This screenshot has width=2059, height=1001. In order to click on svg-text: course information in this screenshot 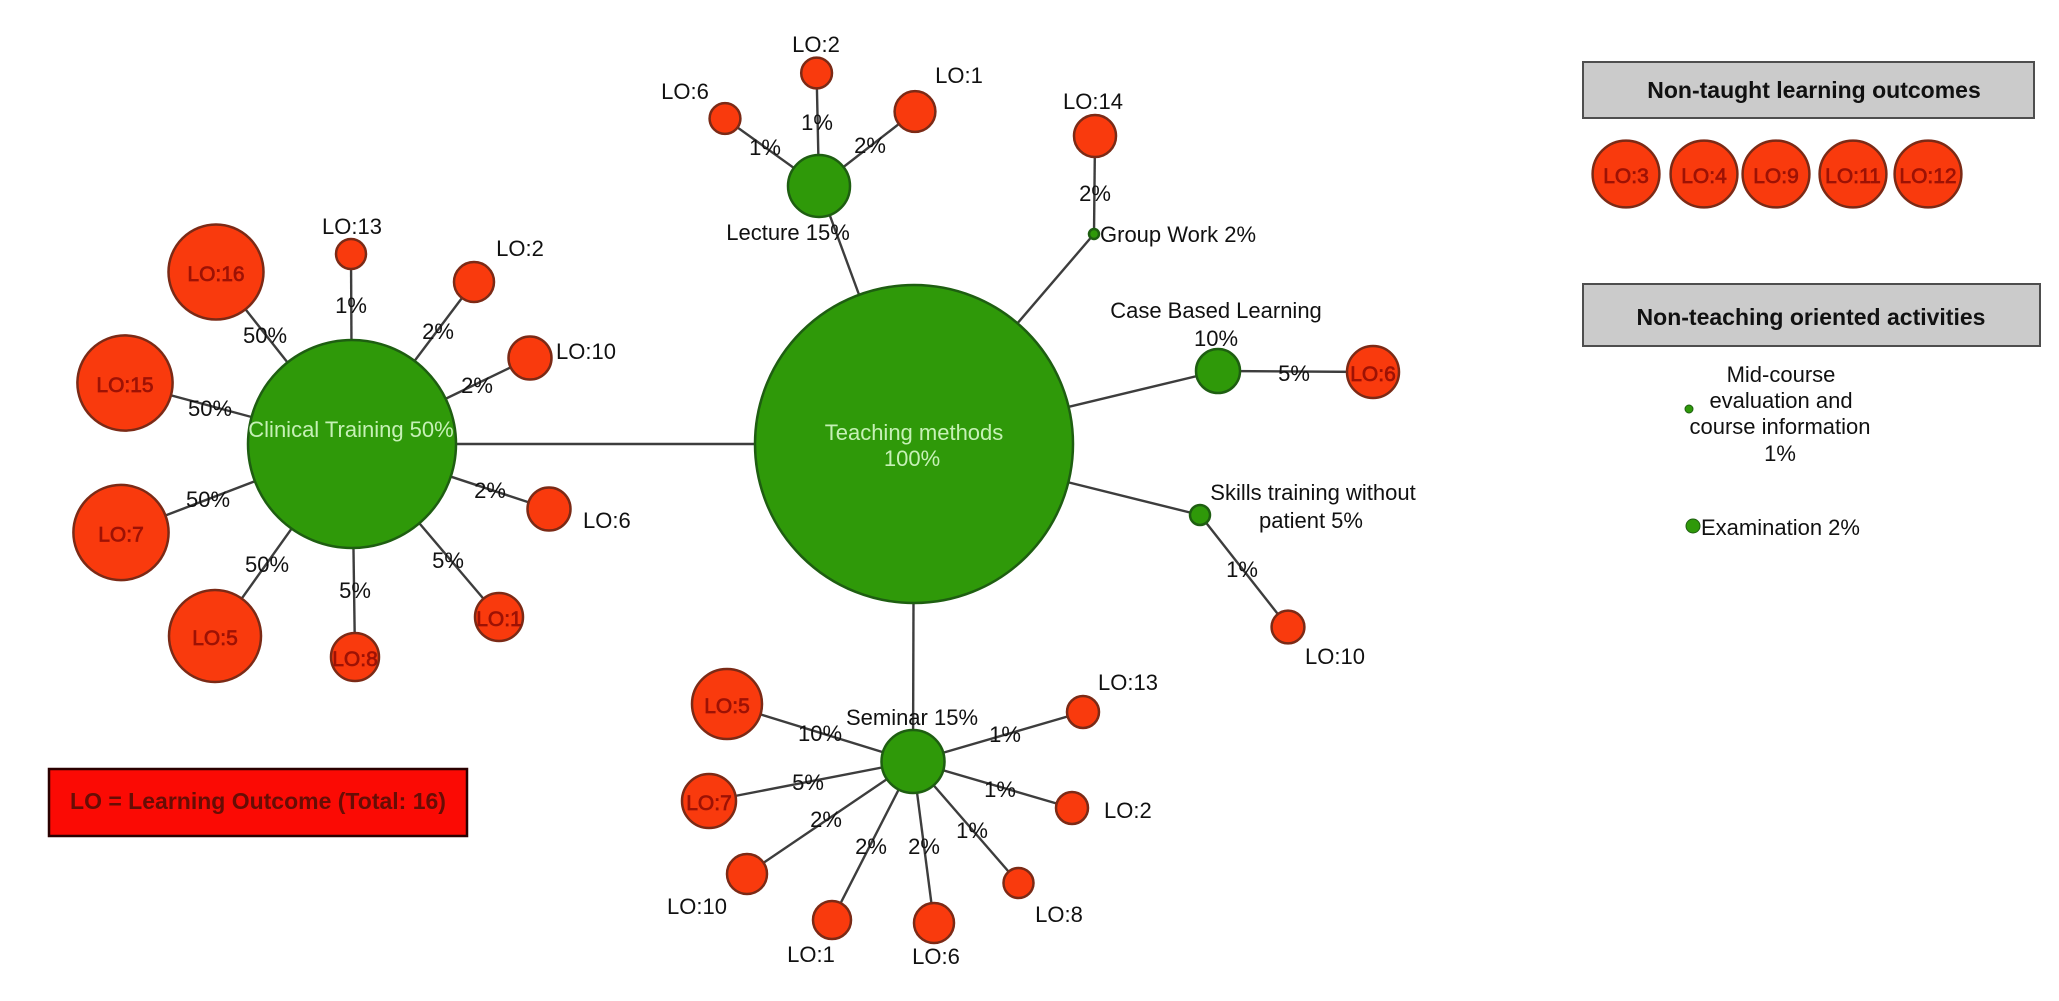, I will do `click(1780, 426)`.